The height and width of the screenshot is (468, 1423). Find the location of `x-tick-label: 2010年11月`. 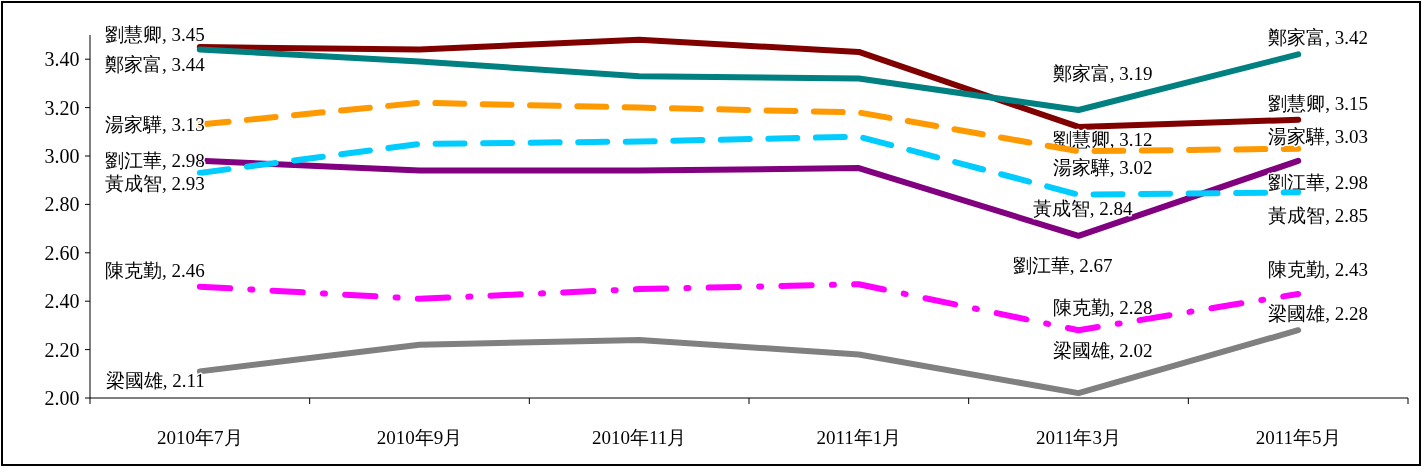

x-tick-label: 2010年11月 is located at coordinates (639, 437).